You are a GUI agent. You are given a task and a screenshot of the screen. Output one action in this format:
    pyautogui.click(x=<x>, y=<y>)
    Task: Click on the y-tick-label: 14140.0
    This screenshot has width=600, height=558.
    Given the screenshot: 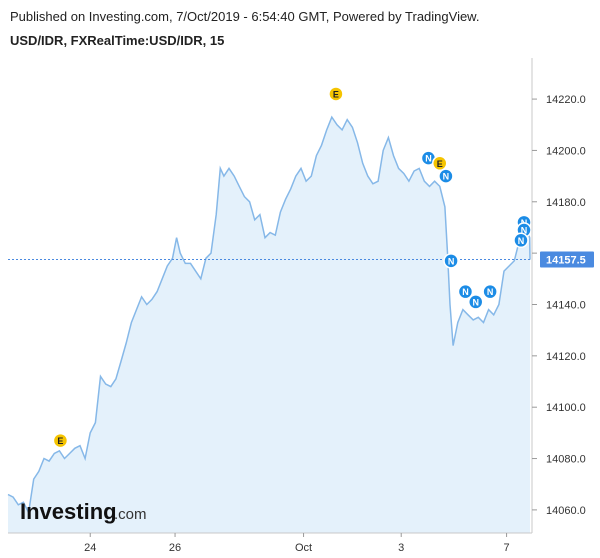 What is the action you would take?
    pyautogui.click(x=566, y=305)
    